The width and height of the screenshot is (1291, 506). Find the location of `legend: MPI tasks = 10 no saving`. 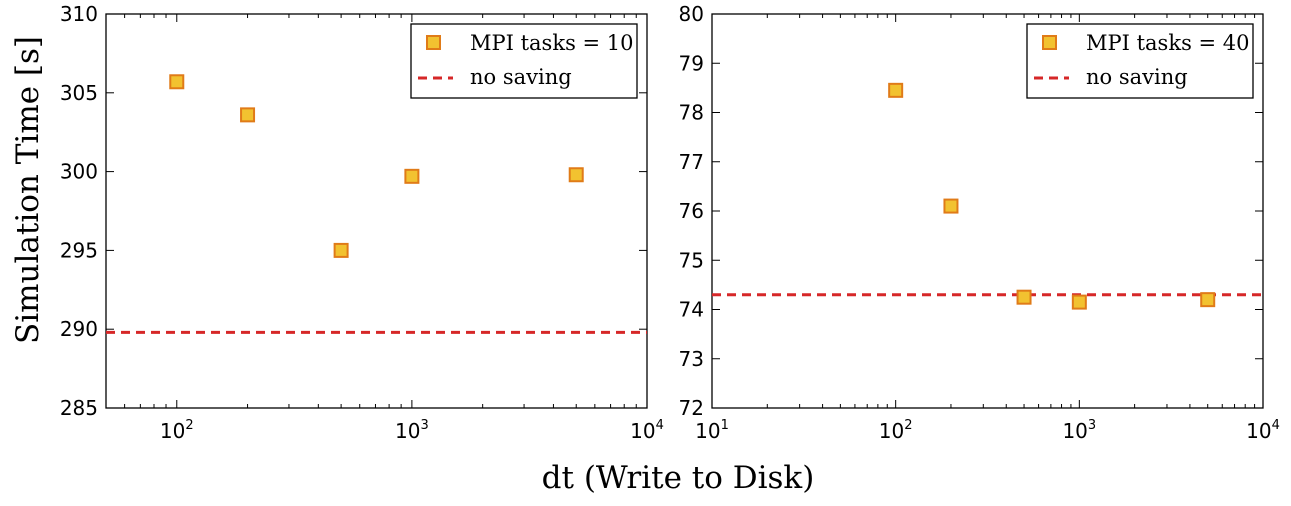

legend: MPI tasks = 10 no saving is located at coordinates (524, 61).